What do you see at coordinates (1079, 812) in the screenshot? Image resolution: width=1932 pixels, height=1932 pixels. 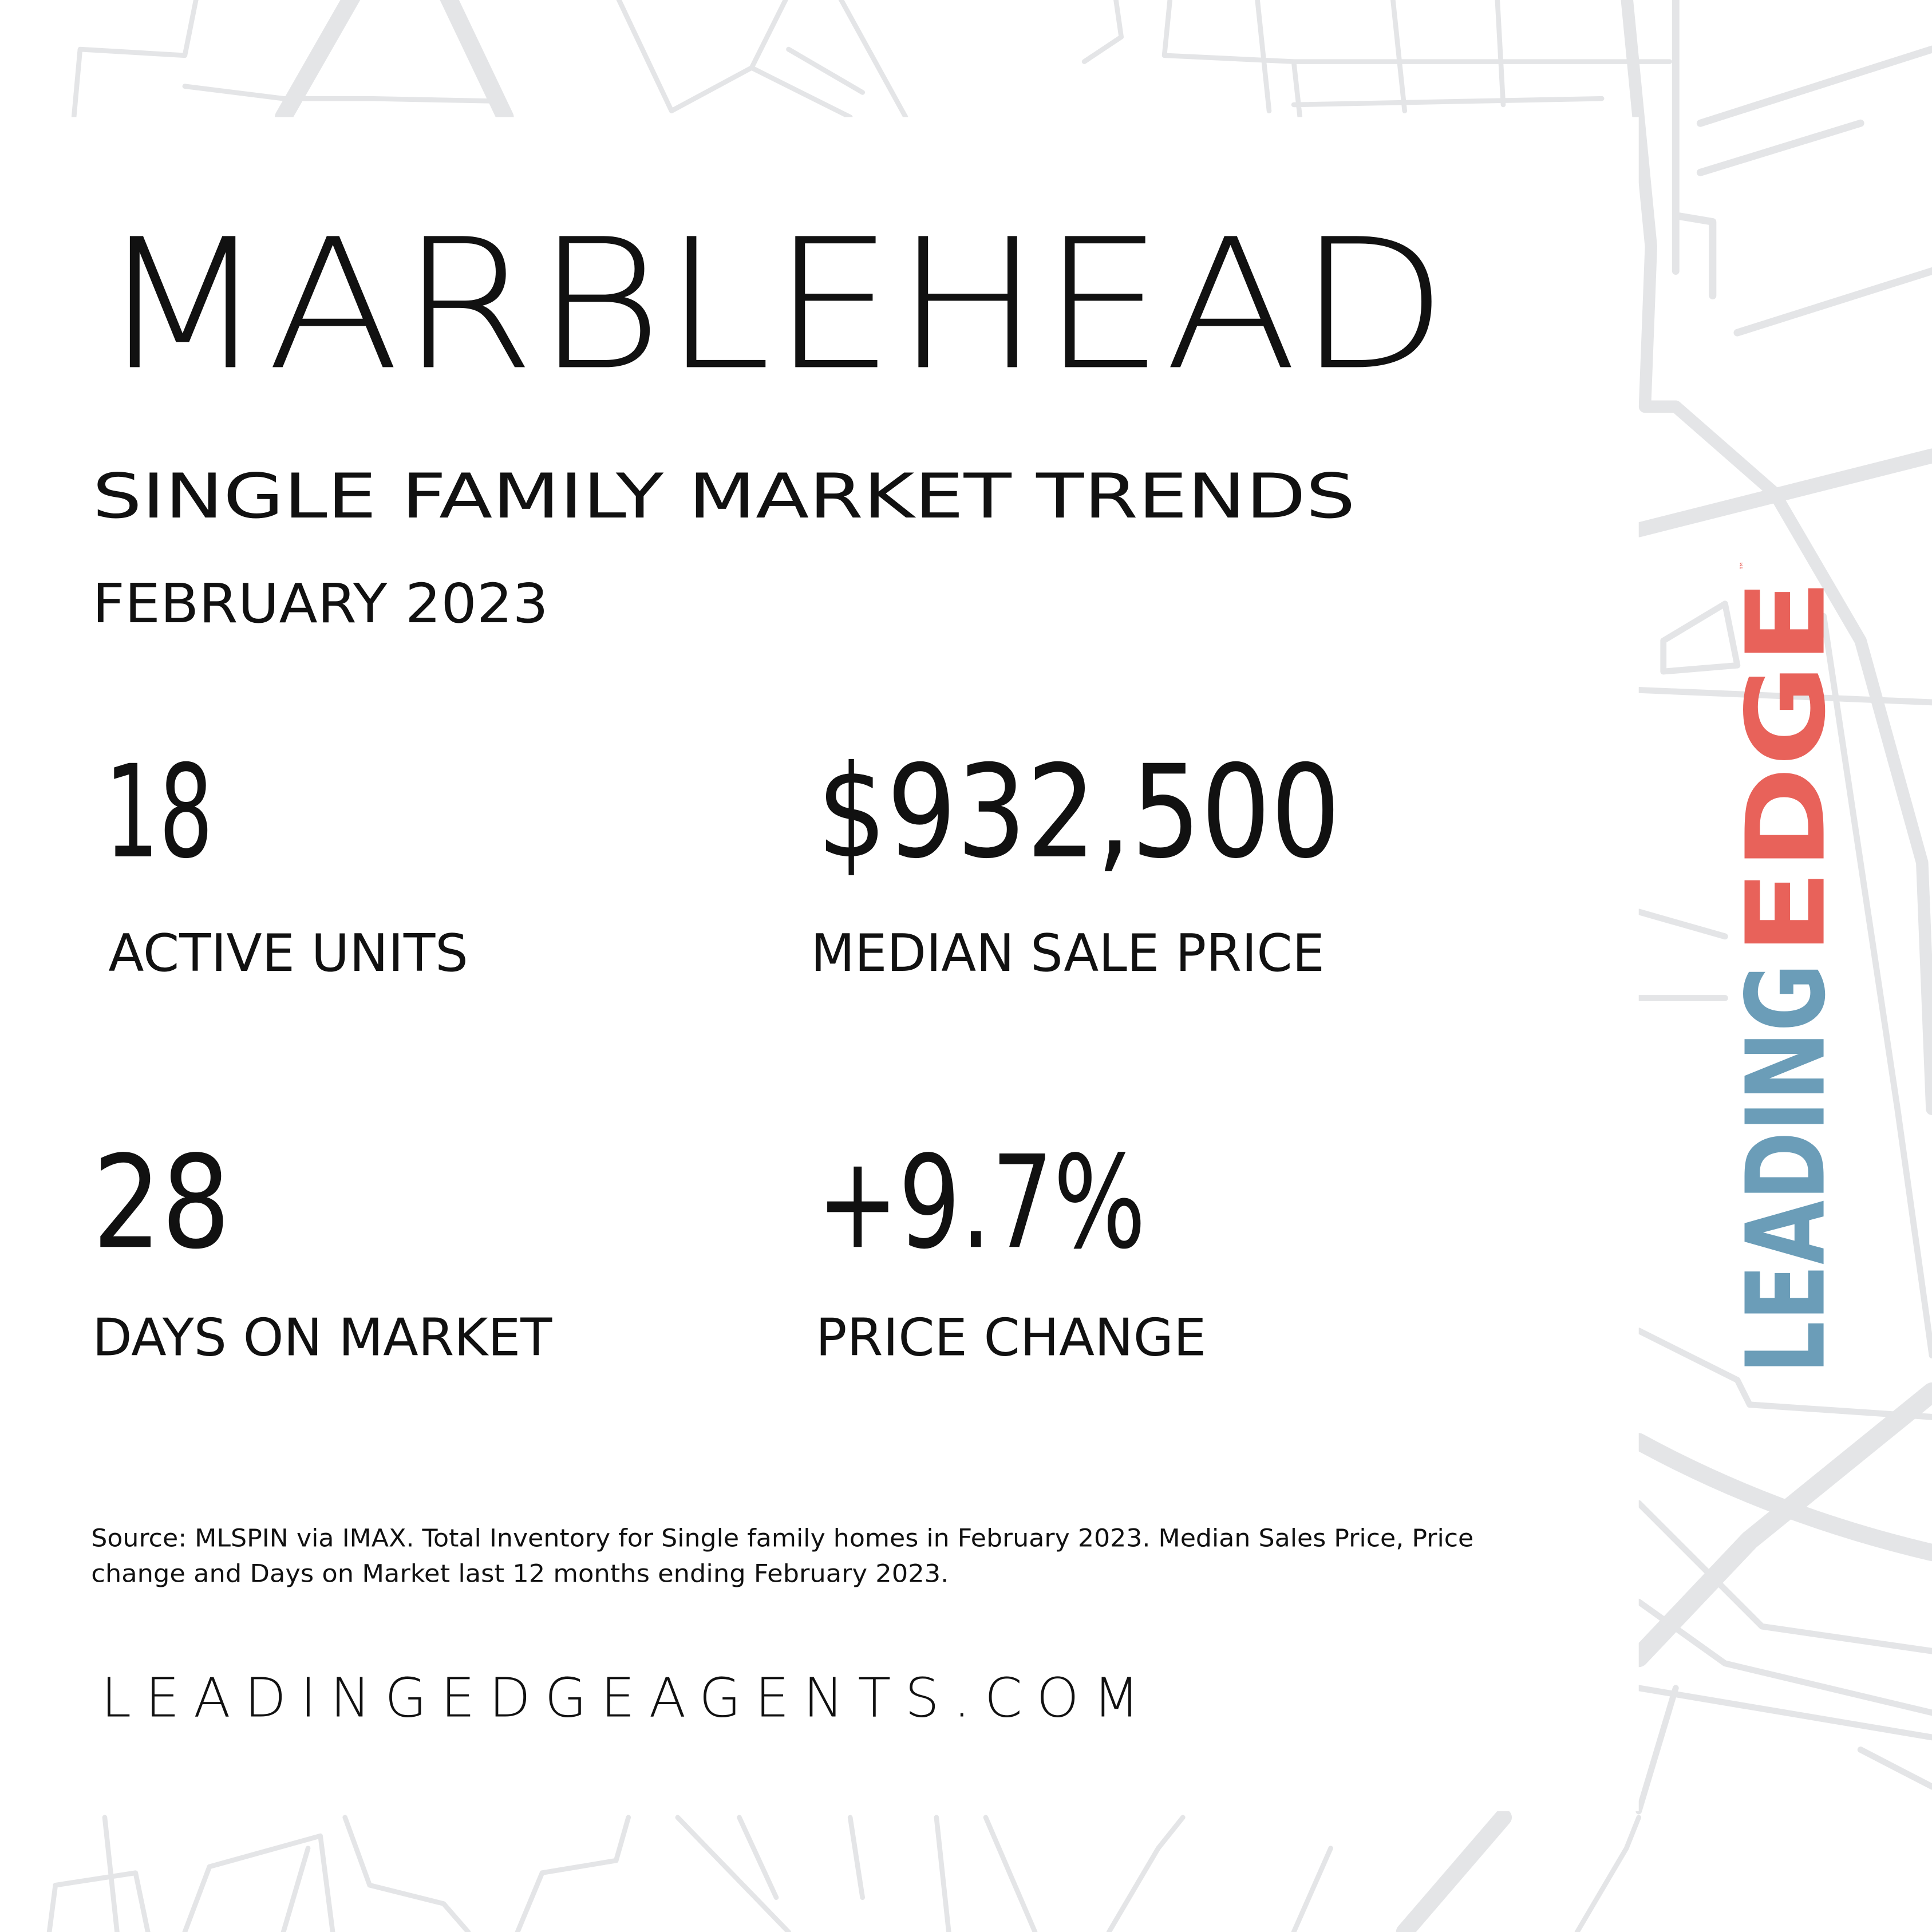 I see `stat-value: $932,500` at bounding box center [1079, 812].